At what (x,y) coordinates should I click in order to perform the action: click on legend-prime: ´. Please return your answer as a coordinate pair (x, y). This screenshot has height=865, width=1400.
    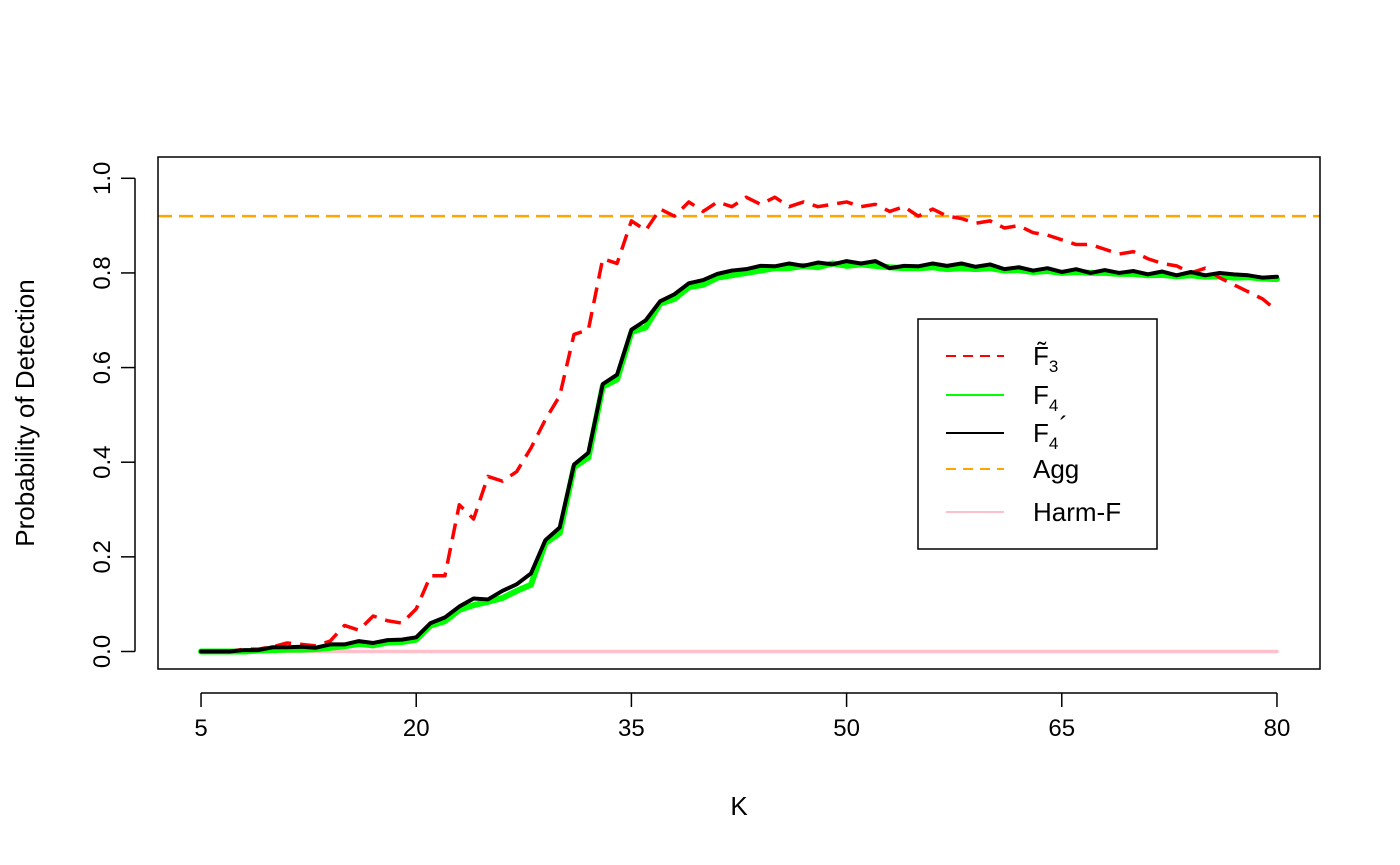
    Looking at the image, I should click on (1063, 426).